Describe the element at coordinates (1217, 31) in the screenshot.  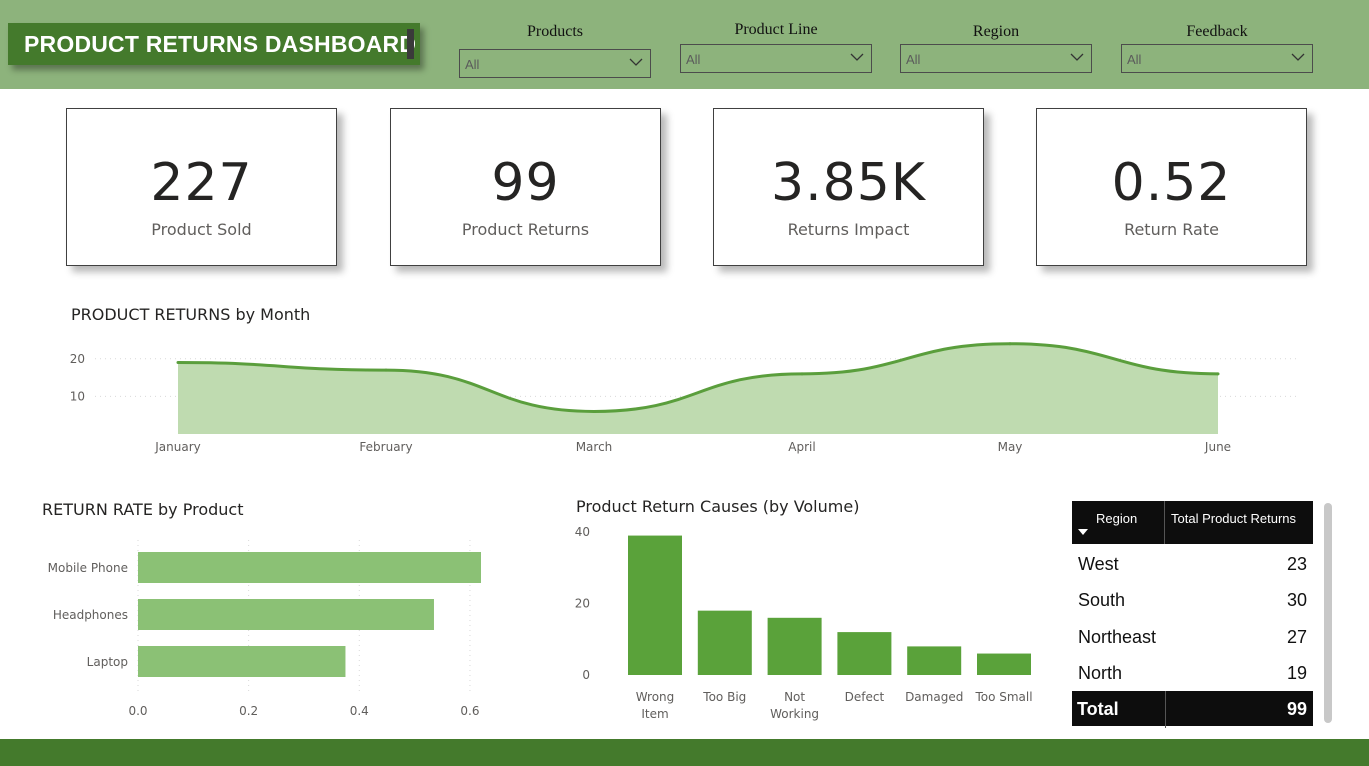
I see `slicer-label: Feedback` at that location.